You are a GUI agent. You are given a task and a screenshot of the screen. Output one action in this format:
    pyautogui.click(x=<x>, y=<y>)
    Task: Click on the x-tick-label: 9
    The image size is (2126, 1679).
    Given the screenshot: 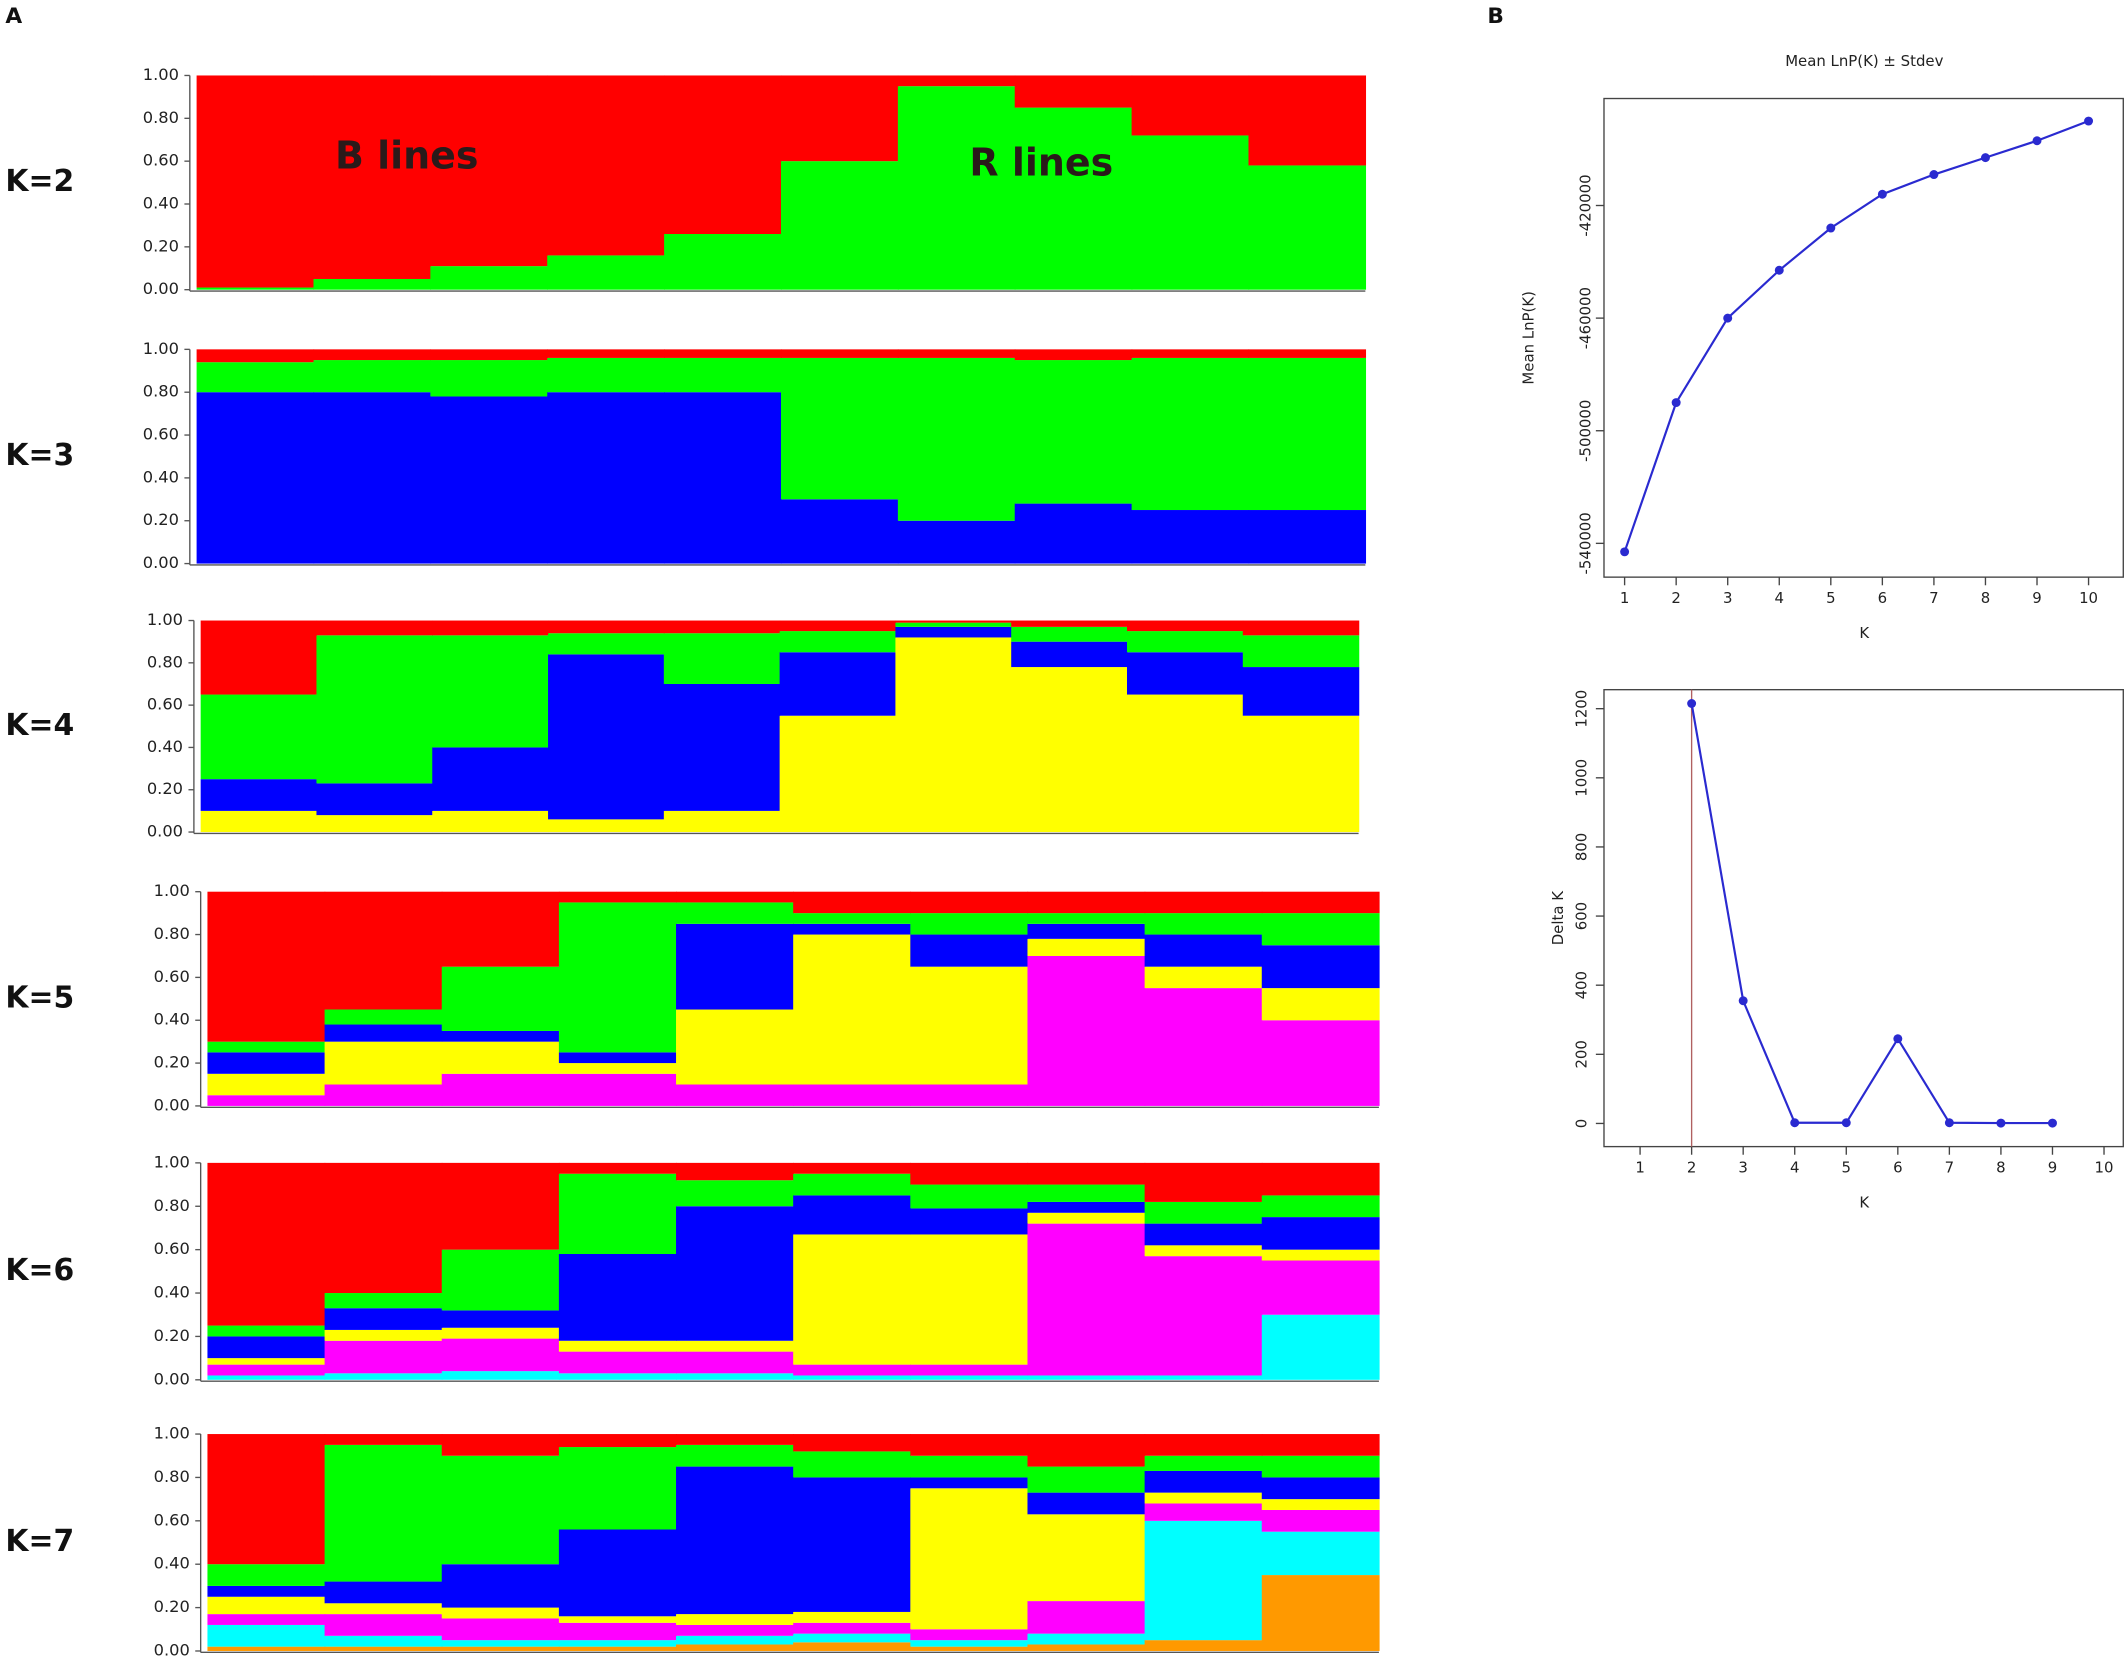 What is the action you would take?
    pyautogui.click(x=2052, y=1167)
    